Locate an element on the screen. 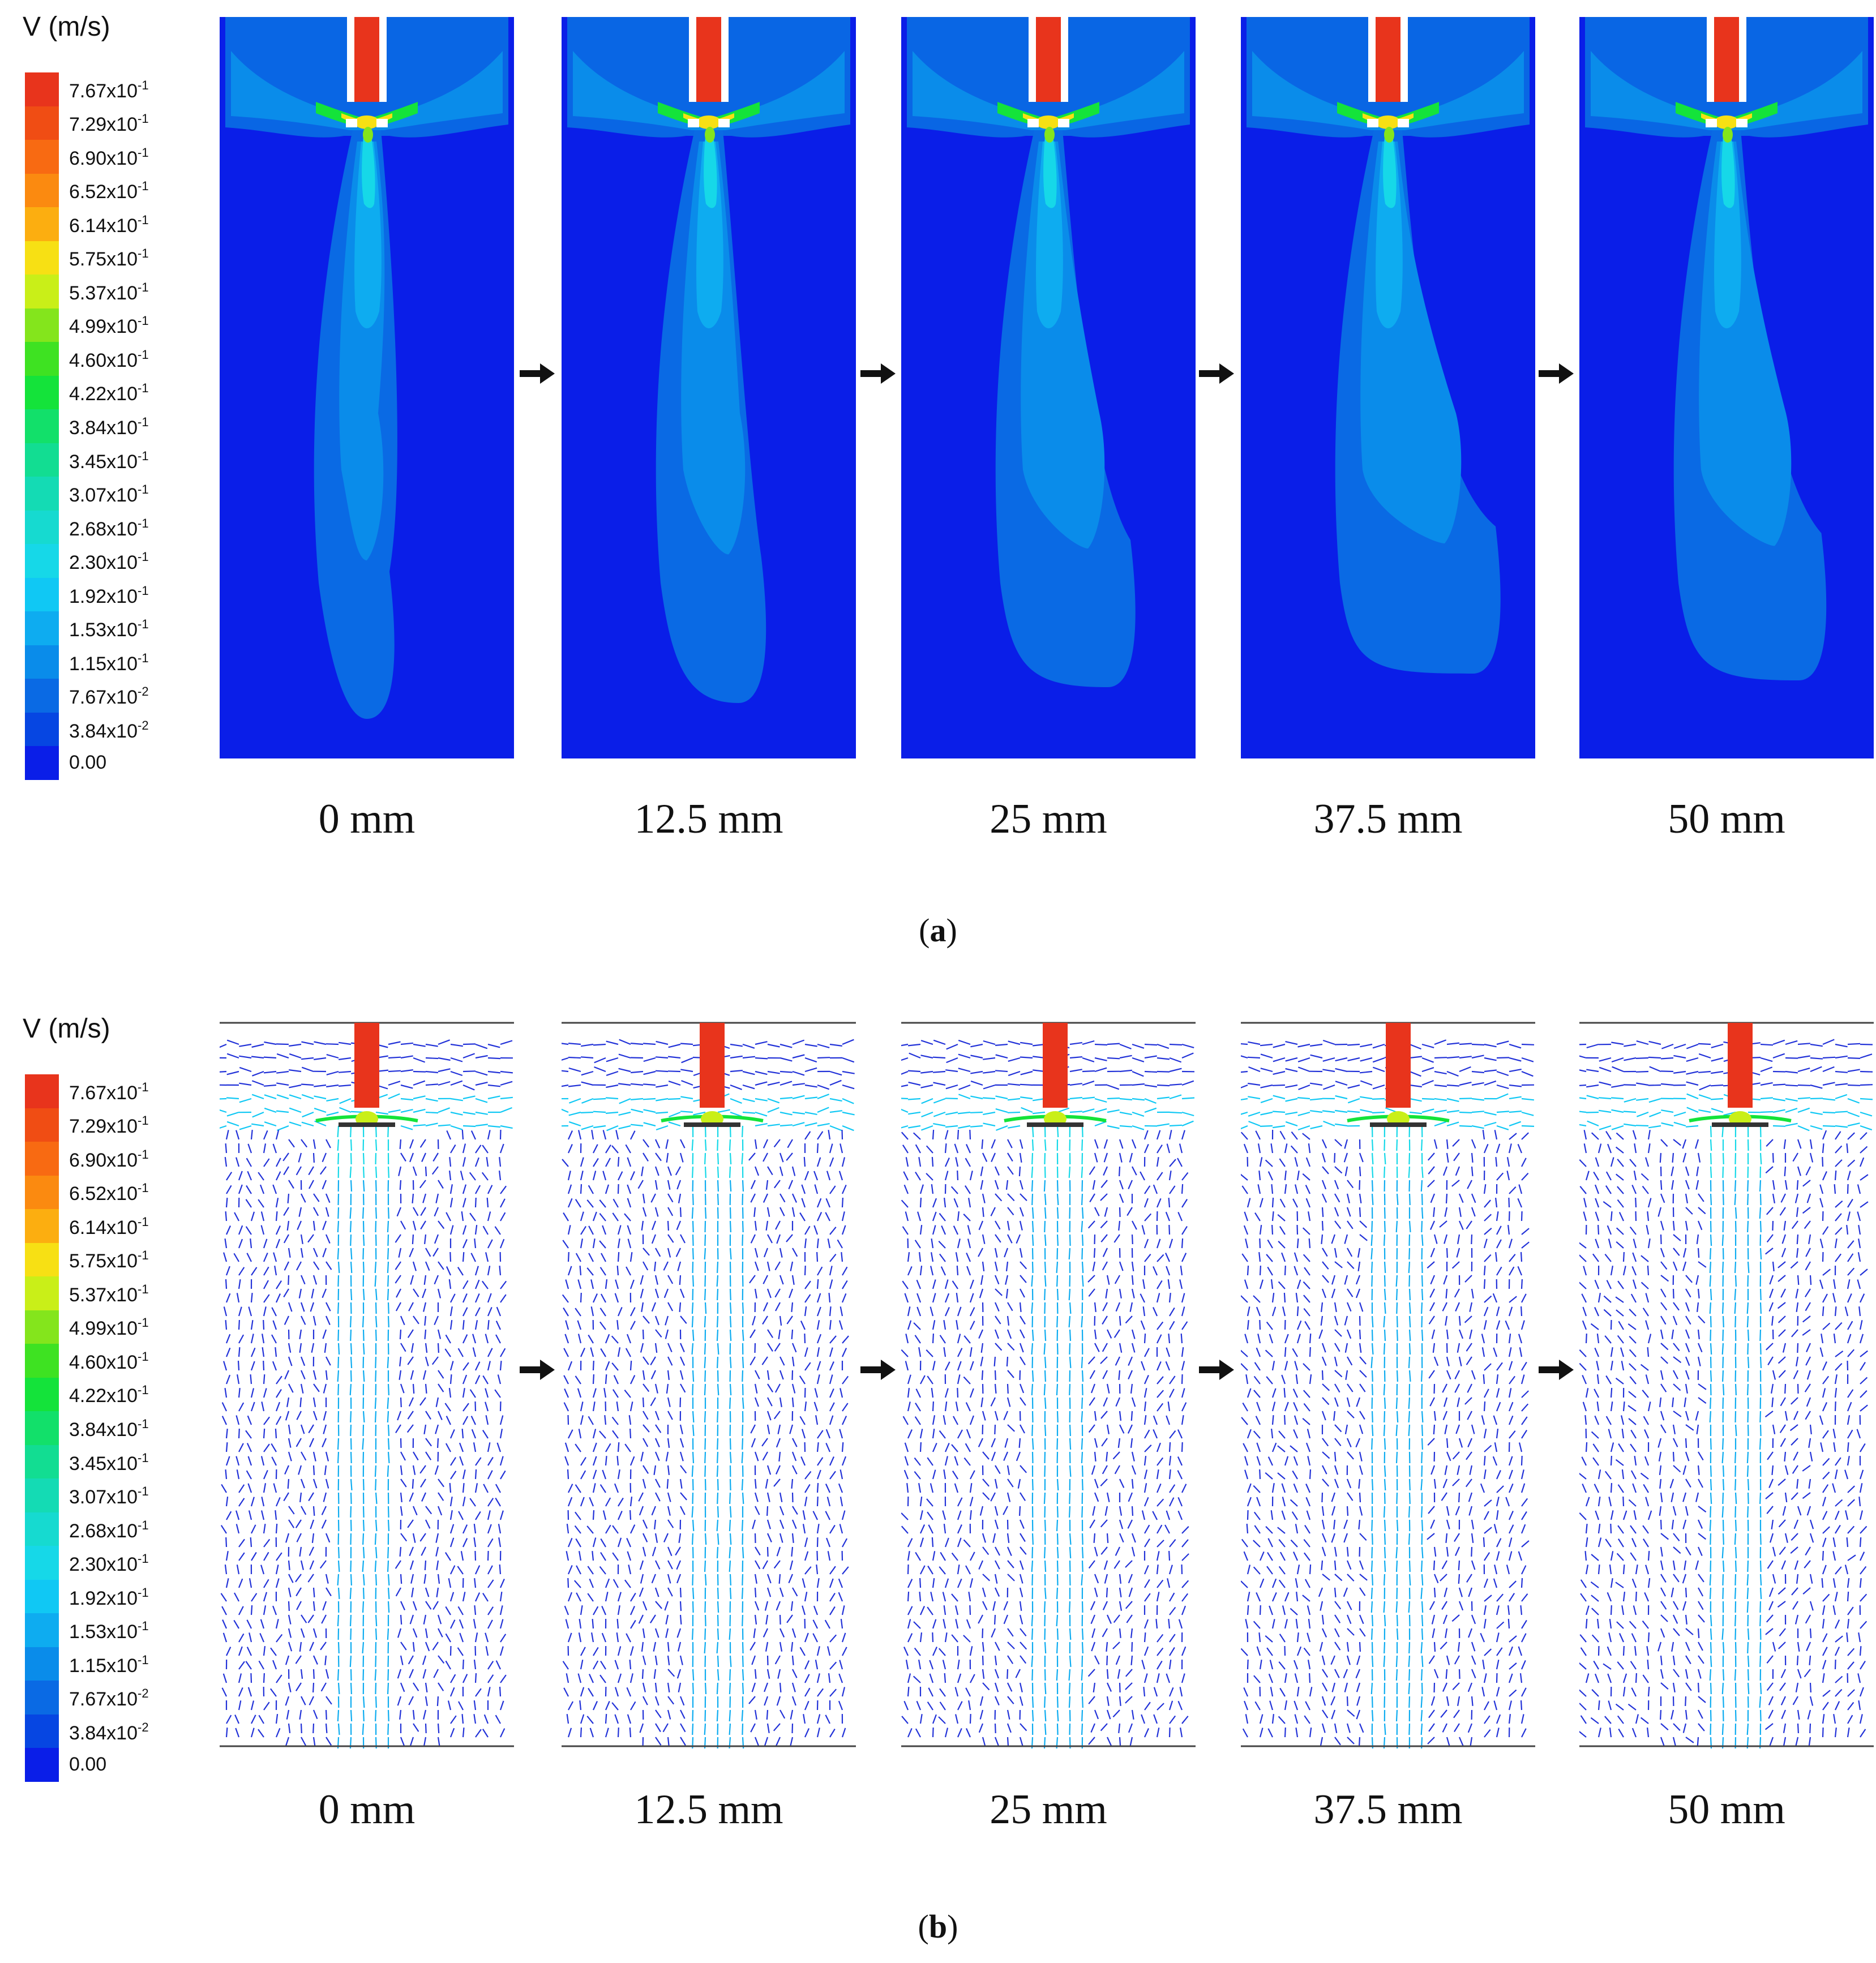 The width and height of the screenshot is (1876, 1963). shaft is located at coordinates (366, 1065).